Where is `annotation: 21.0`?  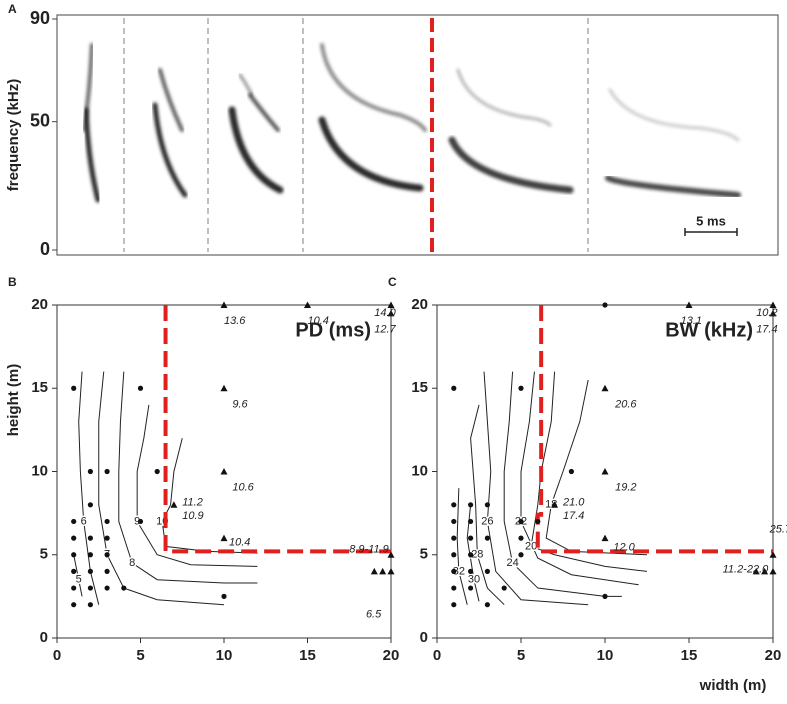 annotation: 21.0 is located at coordinates (573, 503).